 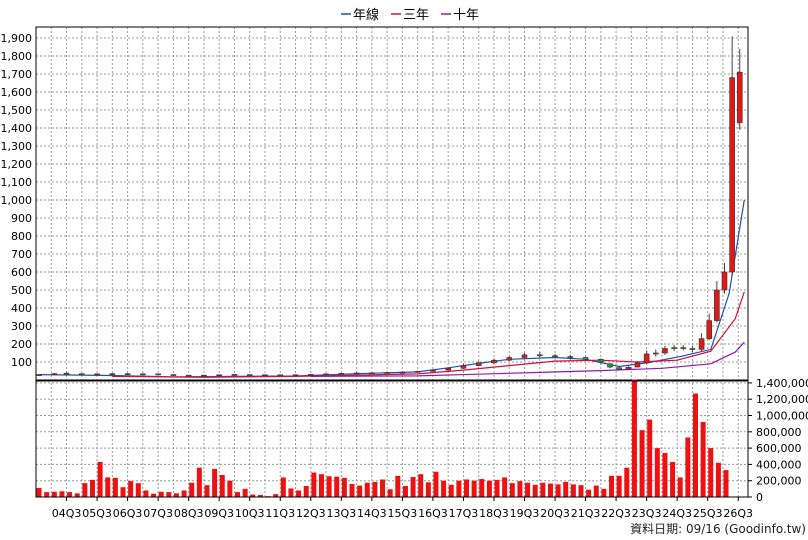 I want to click on x-tick-label: 24Q3, so click(x=677, y=513).